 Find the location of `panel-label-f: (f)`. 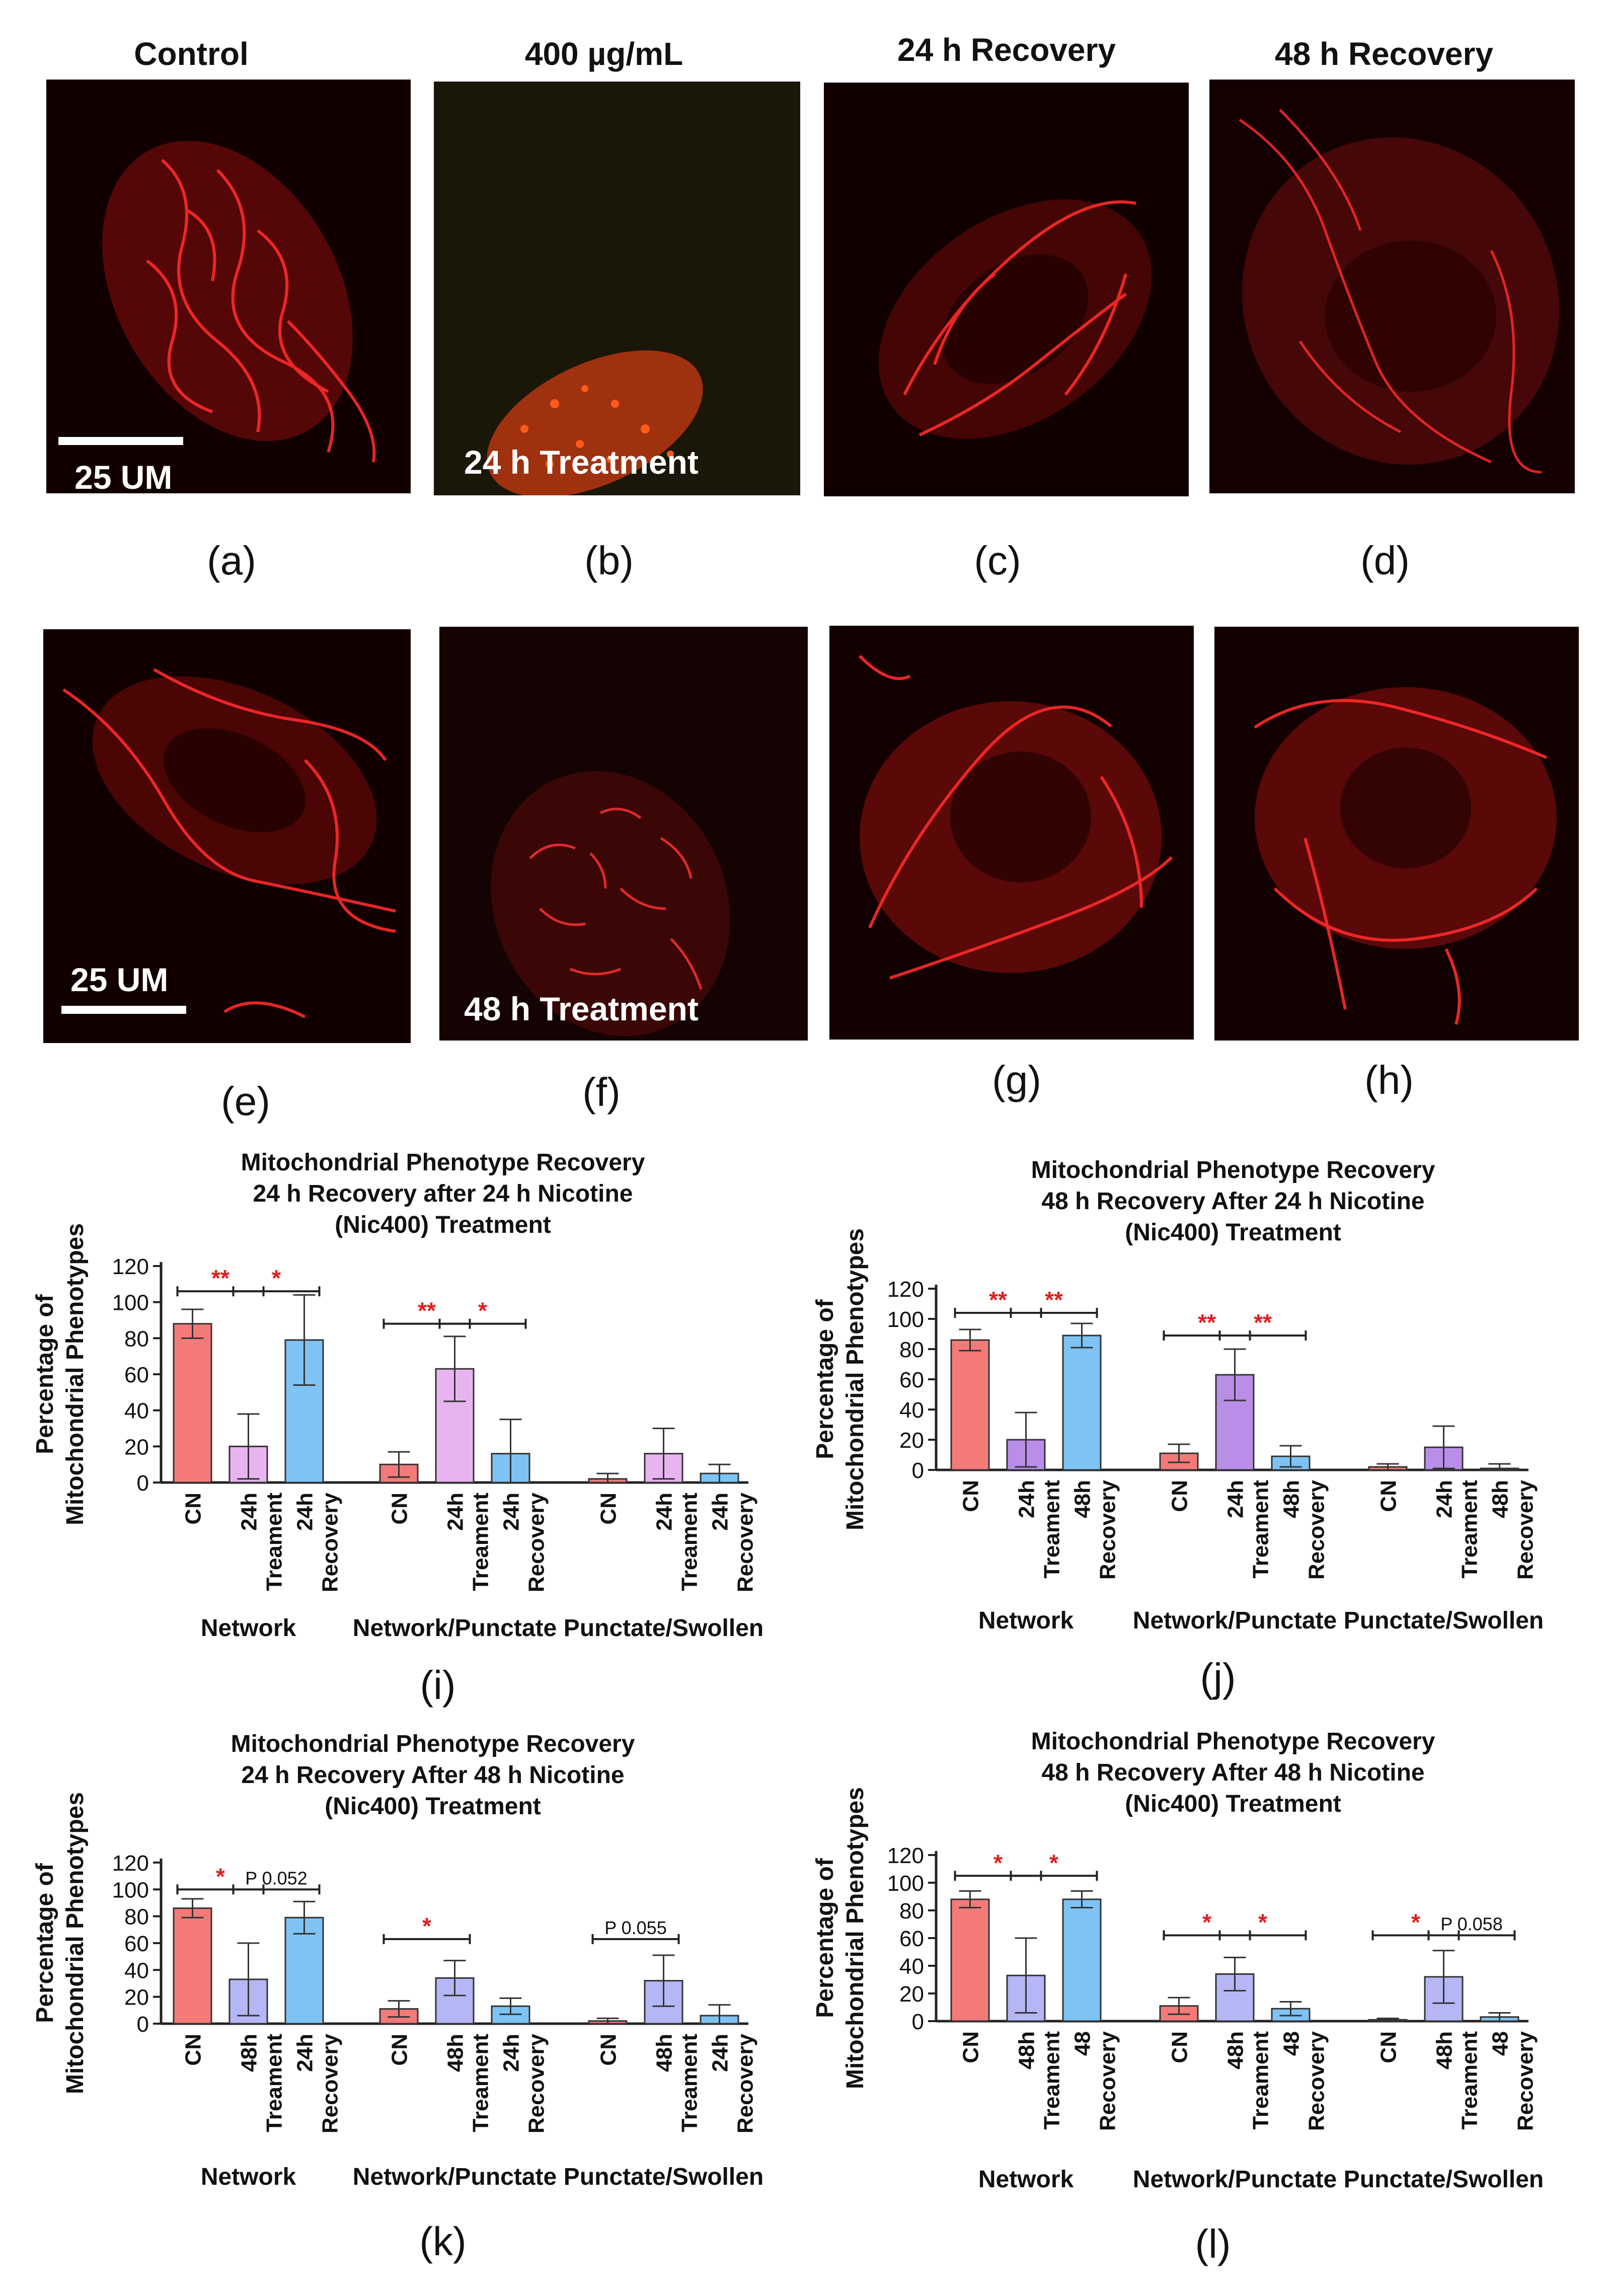

panel-label-f: (f) is located at coordinates (601, 1092).